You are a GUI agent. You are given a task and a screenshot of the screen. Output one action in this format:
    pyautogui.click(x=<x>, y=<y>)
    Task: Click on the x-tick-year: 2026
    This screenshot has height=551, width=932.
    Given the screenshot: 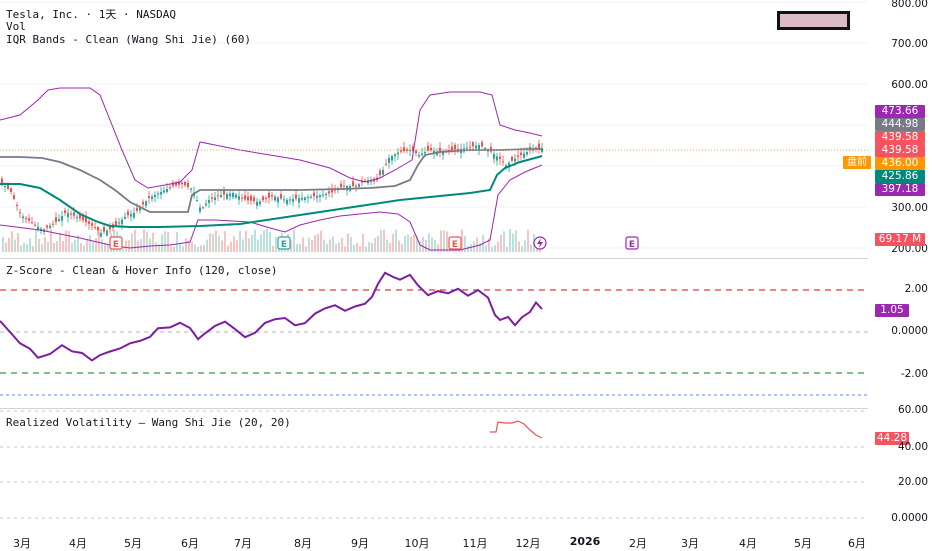 What is the action you would take?
    pyautogui.click(x=585, y=541)
    